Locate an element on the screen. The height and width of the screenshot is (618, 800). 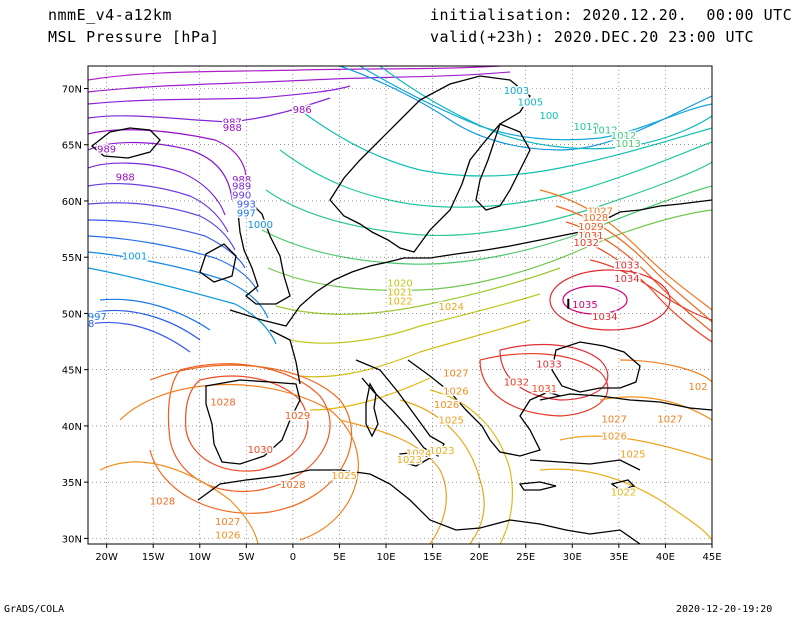
footer-credit: GrADS/COLA is located at coordinates (34, 609).